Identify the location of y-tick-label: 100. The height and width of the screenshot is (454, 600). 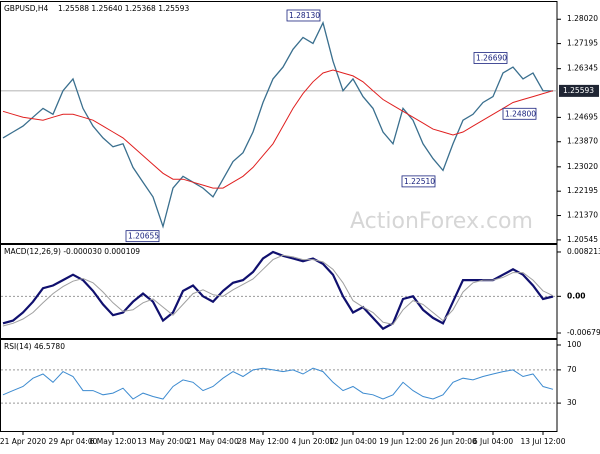
(574, 344).